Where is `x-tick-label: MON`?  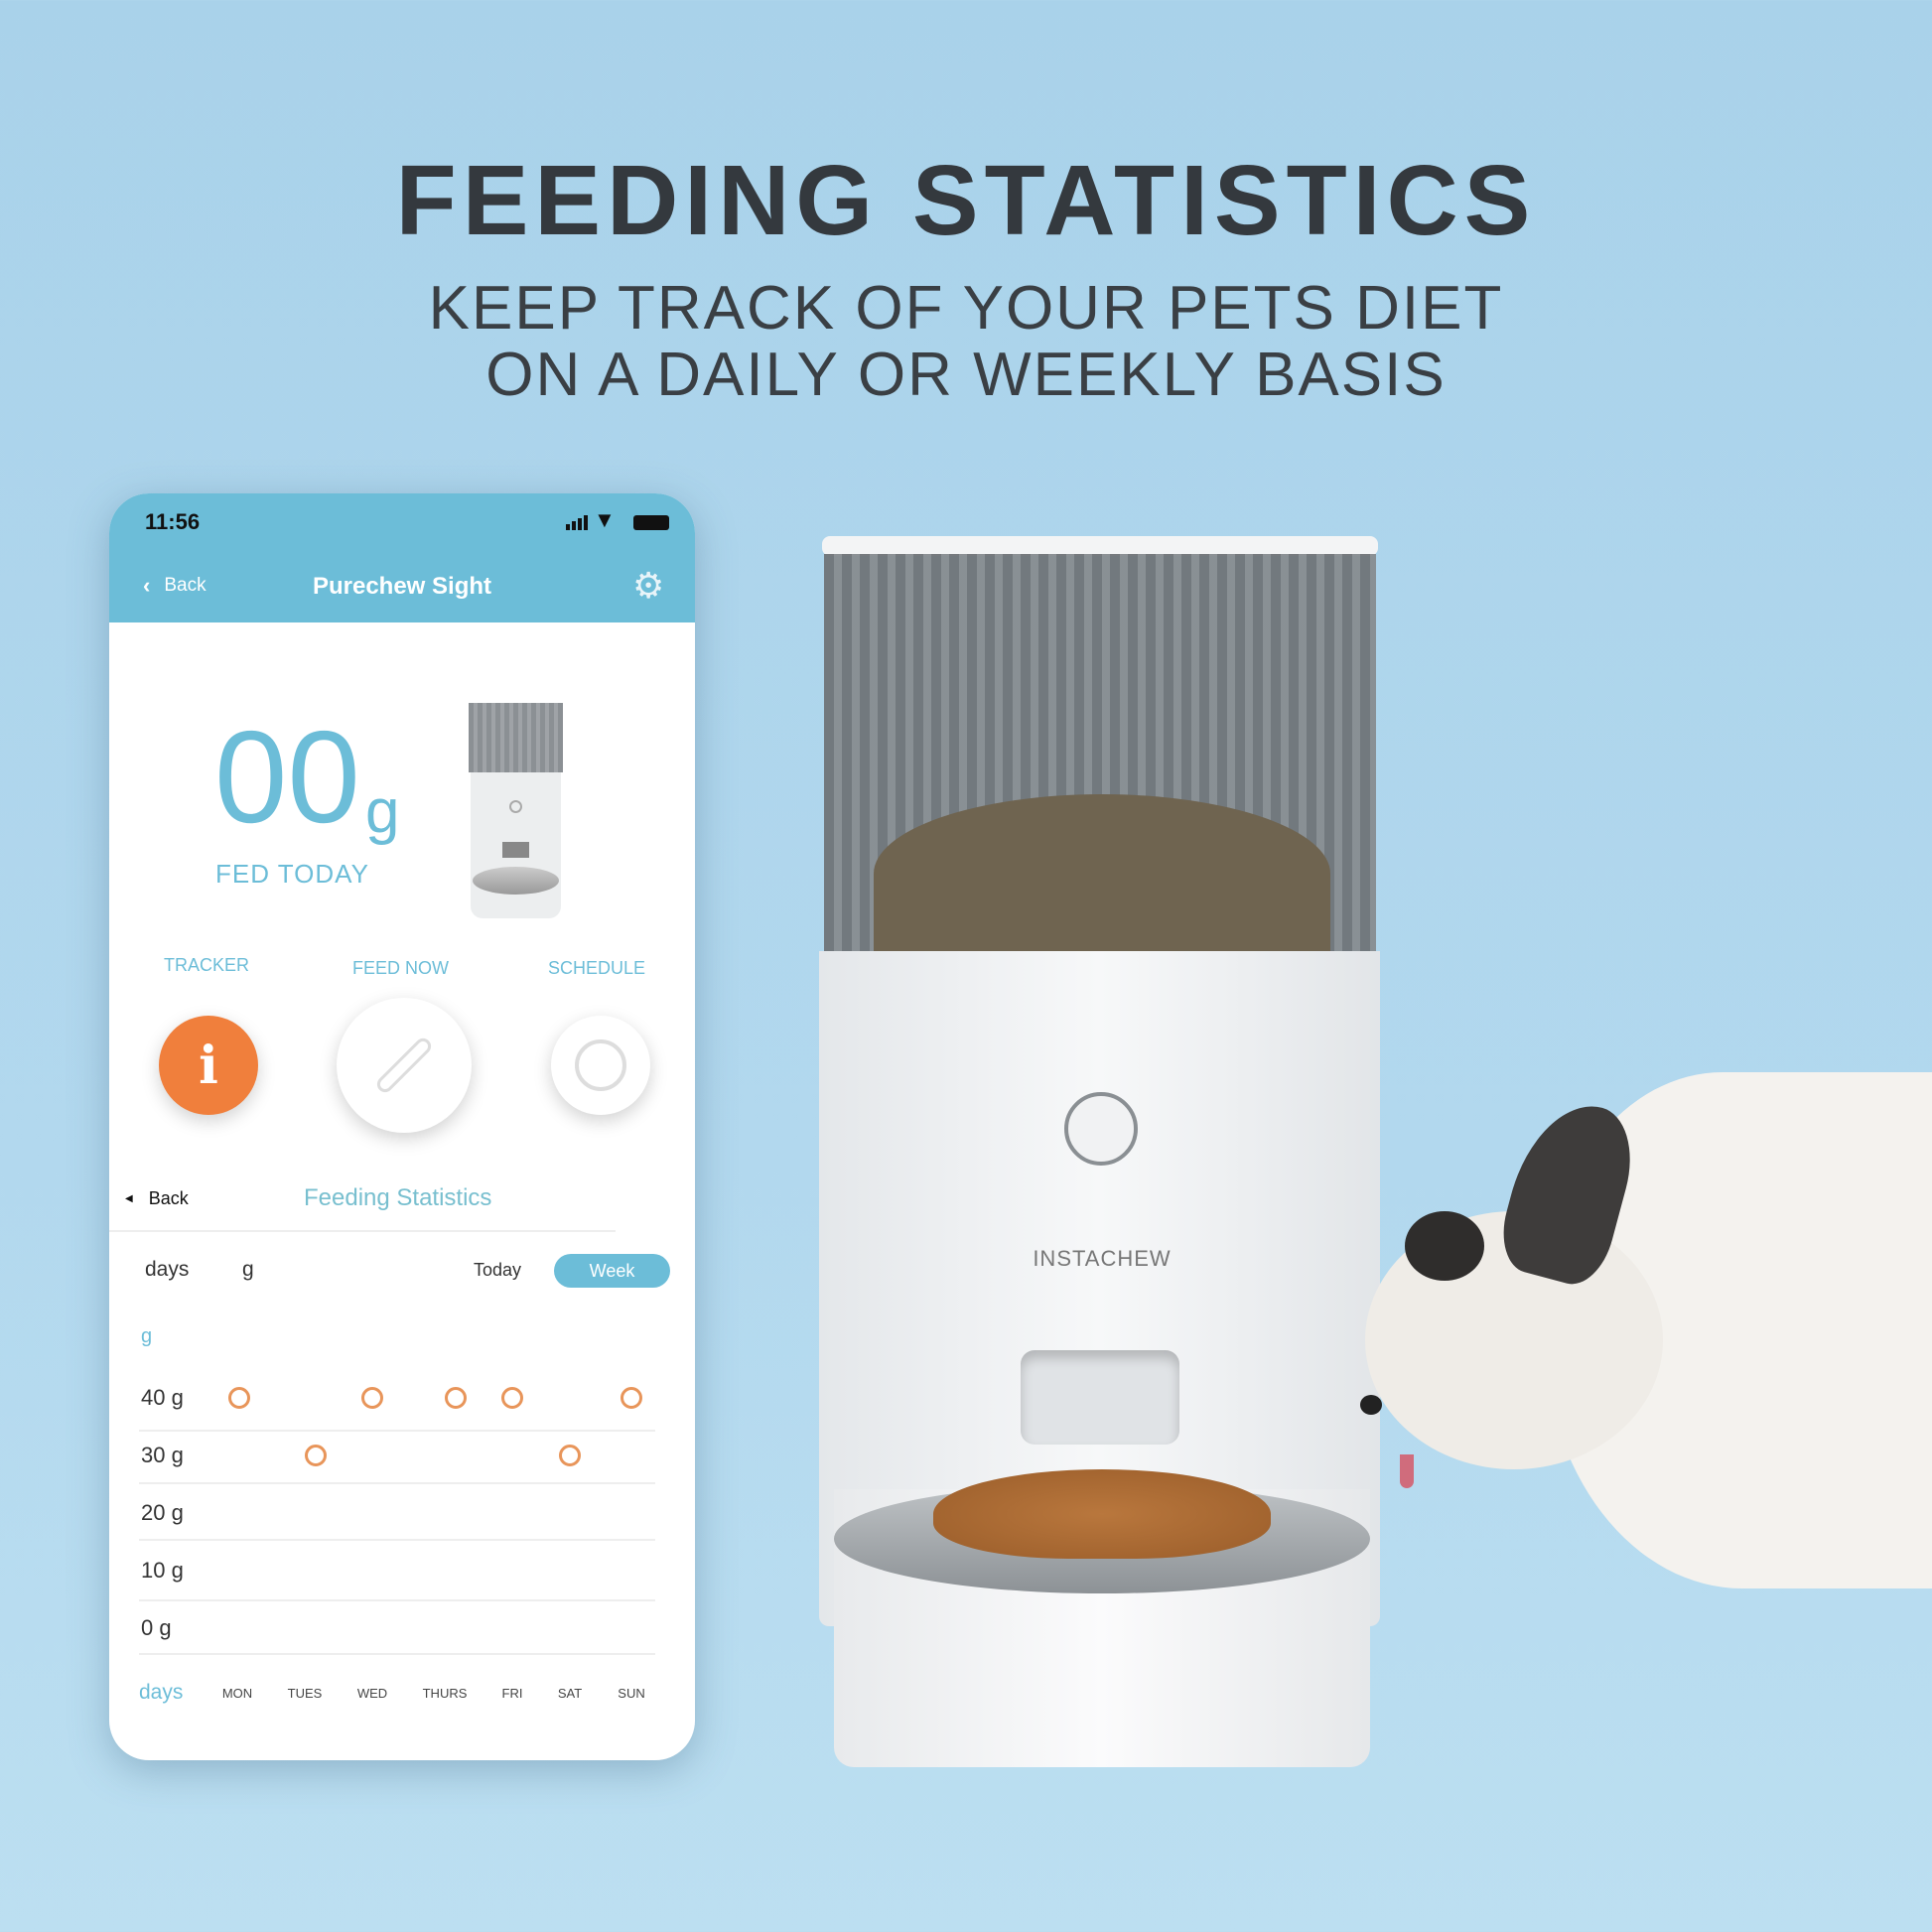
x-tick-label: MON is located at coordinates (237, 1693).